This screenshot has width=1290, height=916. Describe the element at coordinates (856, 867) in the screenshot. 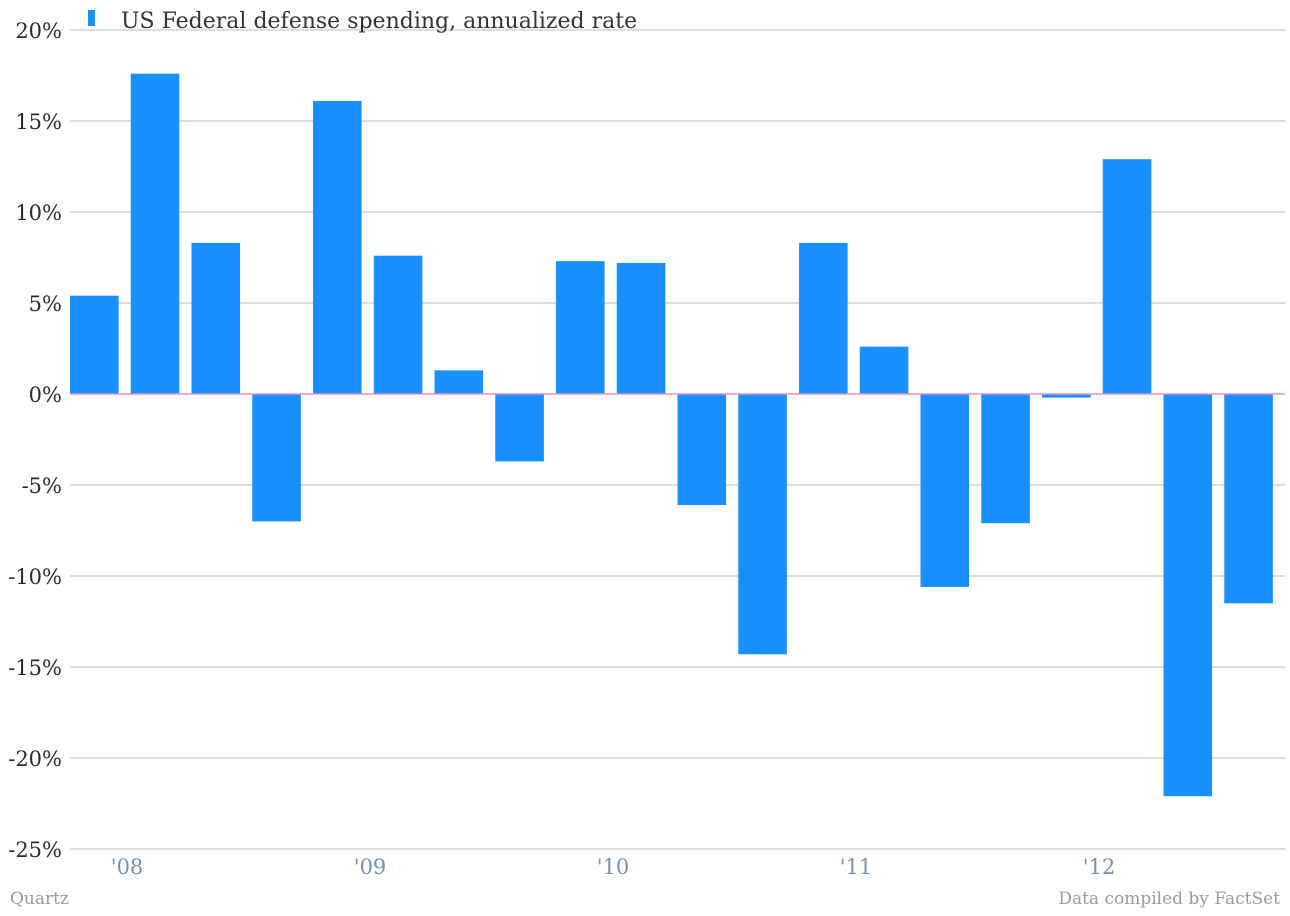

I see `x-tick-label: '11` at that location.